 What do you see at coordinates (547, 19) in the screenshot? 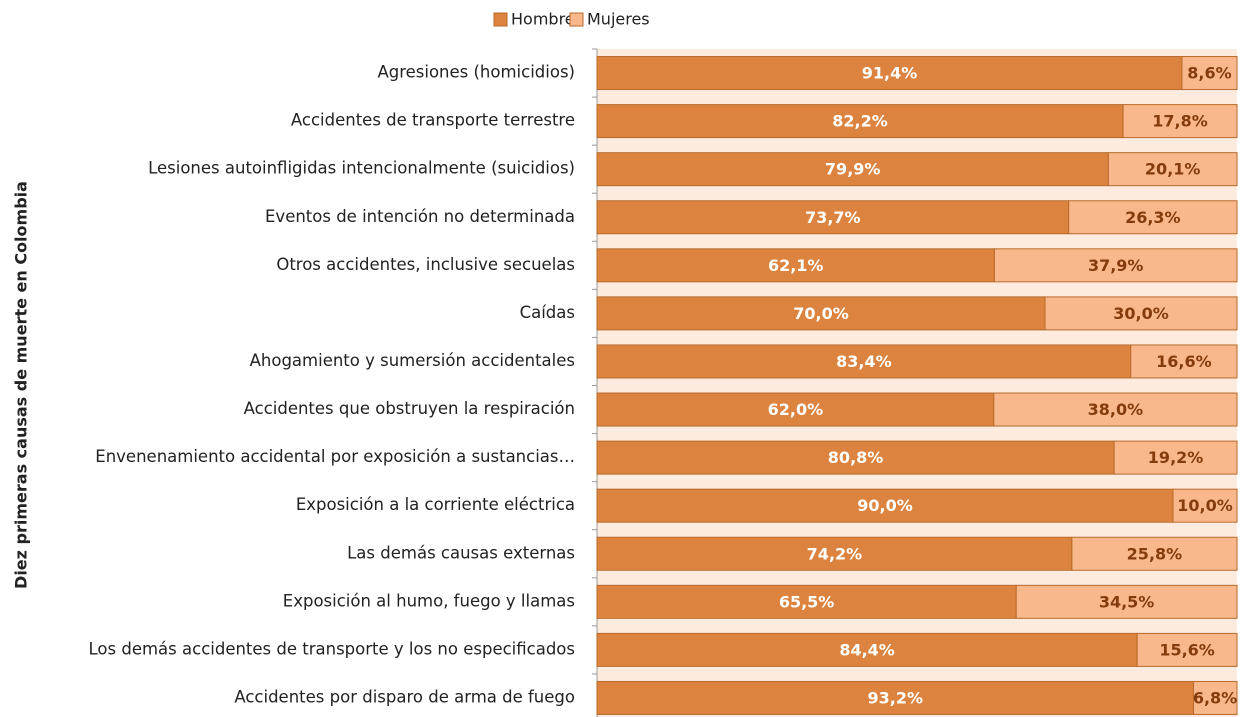
I see `legend-label: Hombres` at bounding box center [547, 19].